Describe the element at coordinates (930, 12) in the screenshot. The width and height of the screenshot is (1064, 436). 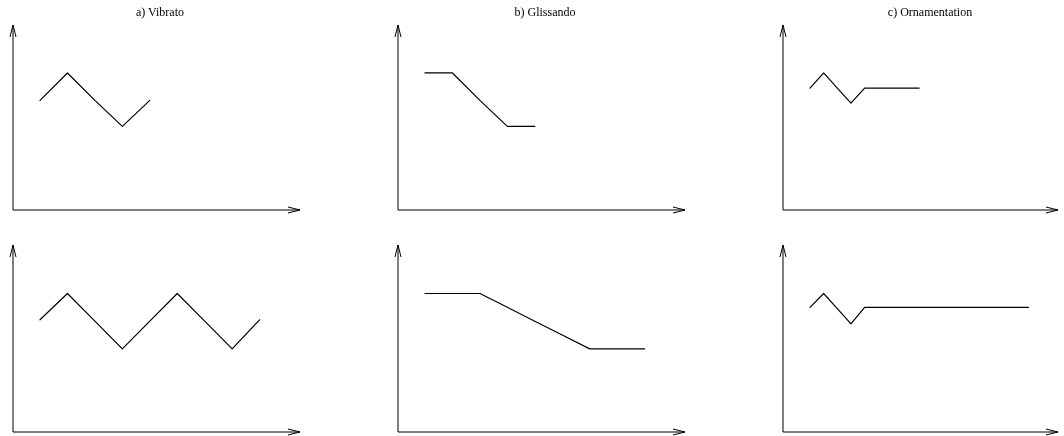
I see `chart-title: c) Ornamentation` at that location.